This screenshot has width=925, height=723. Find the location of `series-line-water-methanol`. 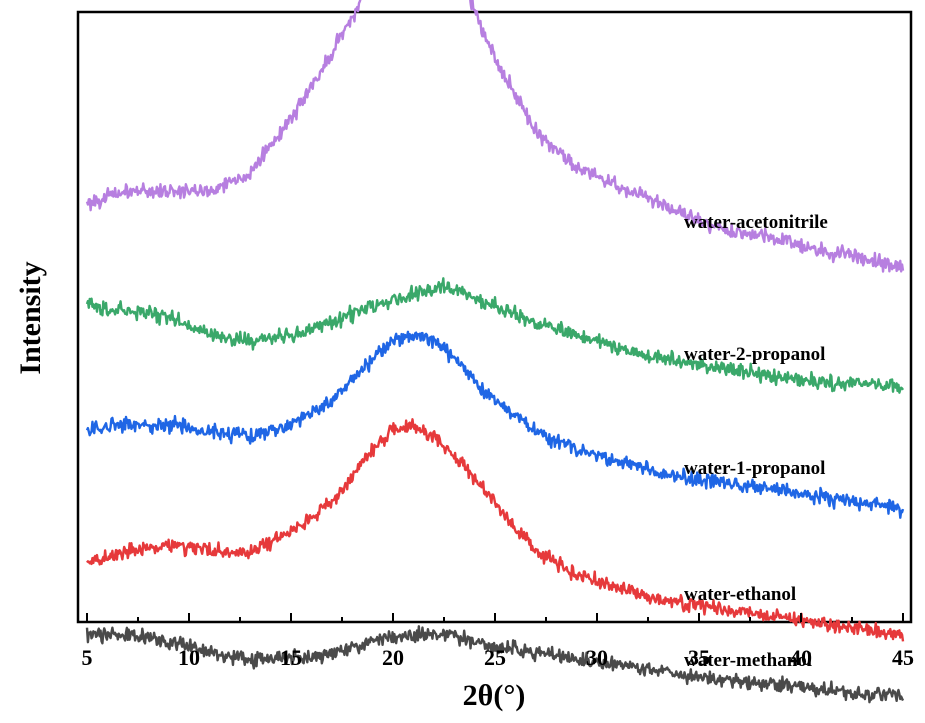

series-line-water-methanol is located at coordinates (495, 664).